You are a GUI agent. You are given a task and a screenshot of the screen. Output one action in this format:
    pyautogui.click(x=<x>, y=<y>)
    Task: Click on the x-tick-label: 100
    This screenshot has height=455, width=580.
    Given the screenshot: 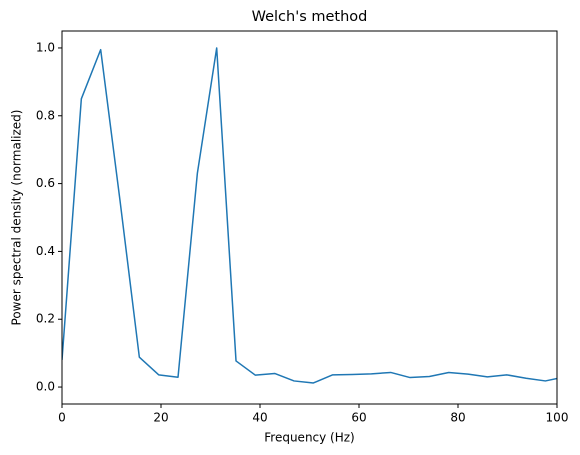 What is the action you would take?
    pyautogui.click(x=557, y=418)
    